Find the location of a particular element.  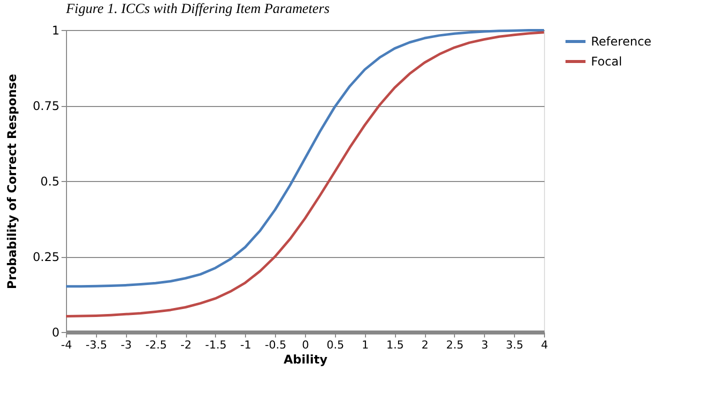

x-tick-label: 4 is located at coordinates (544, 345).